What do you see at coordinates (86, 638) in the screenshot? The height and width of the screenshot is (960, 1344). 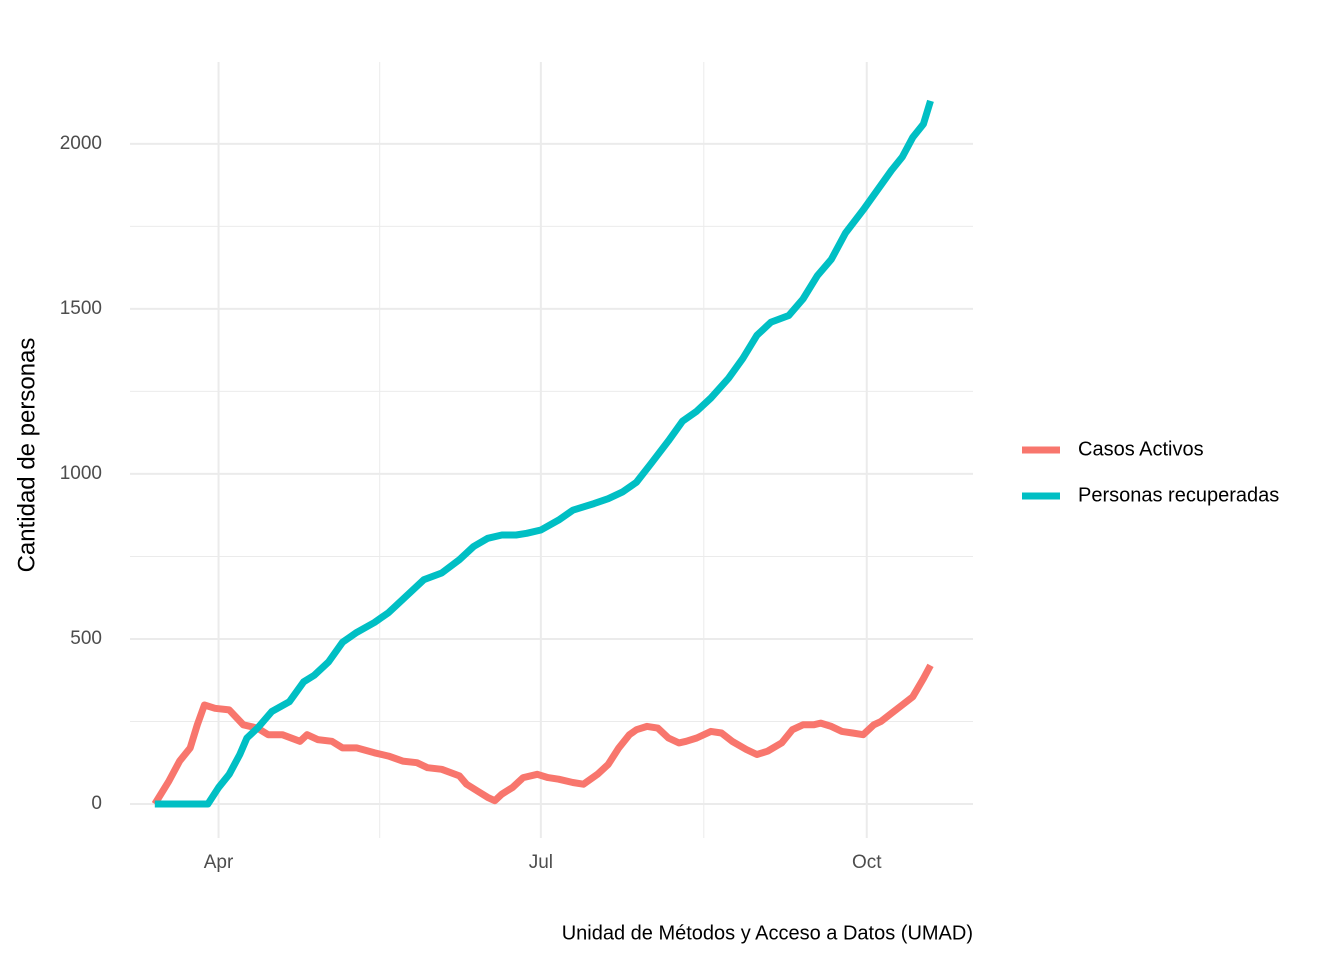 I see `y-tick-label: 500` at bounding box center [86, 638].